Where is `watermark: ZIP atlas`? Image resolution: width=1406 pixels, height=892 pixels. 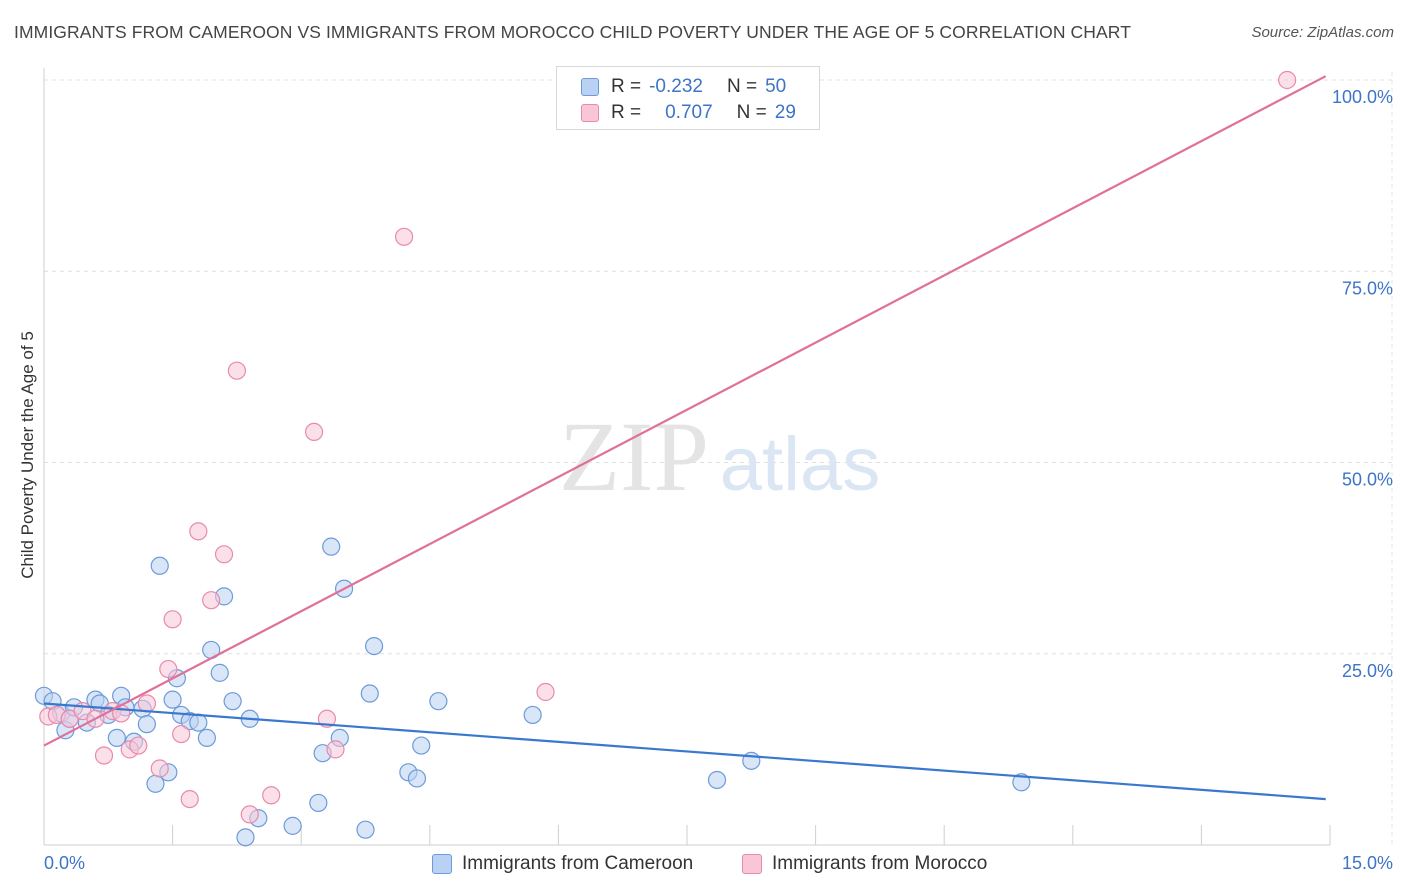
watermark: ZIP atlas is located at coordinates (719, 456).